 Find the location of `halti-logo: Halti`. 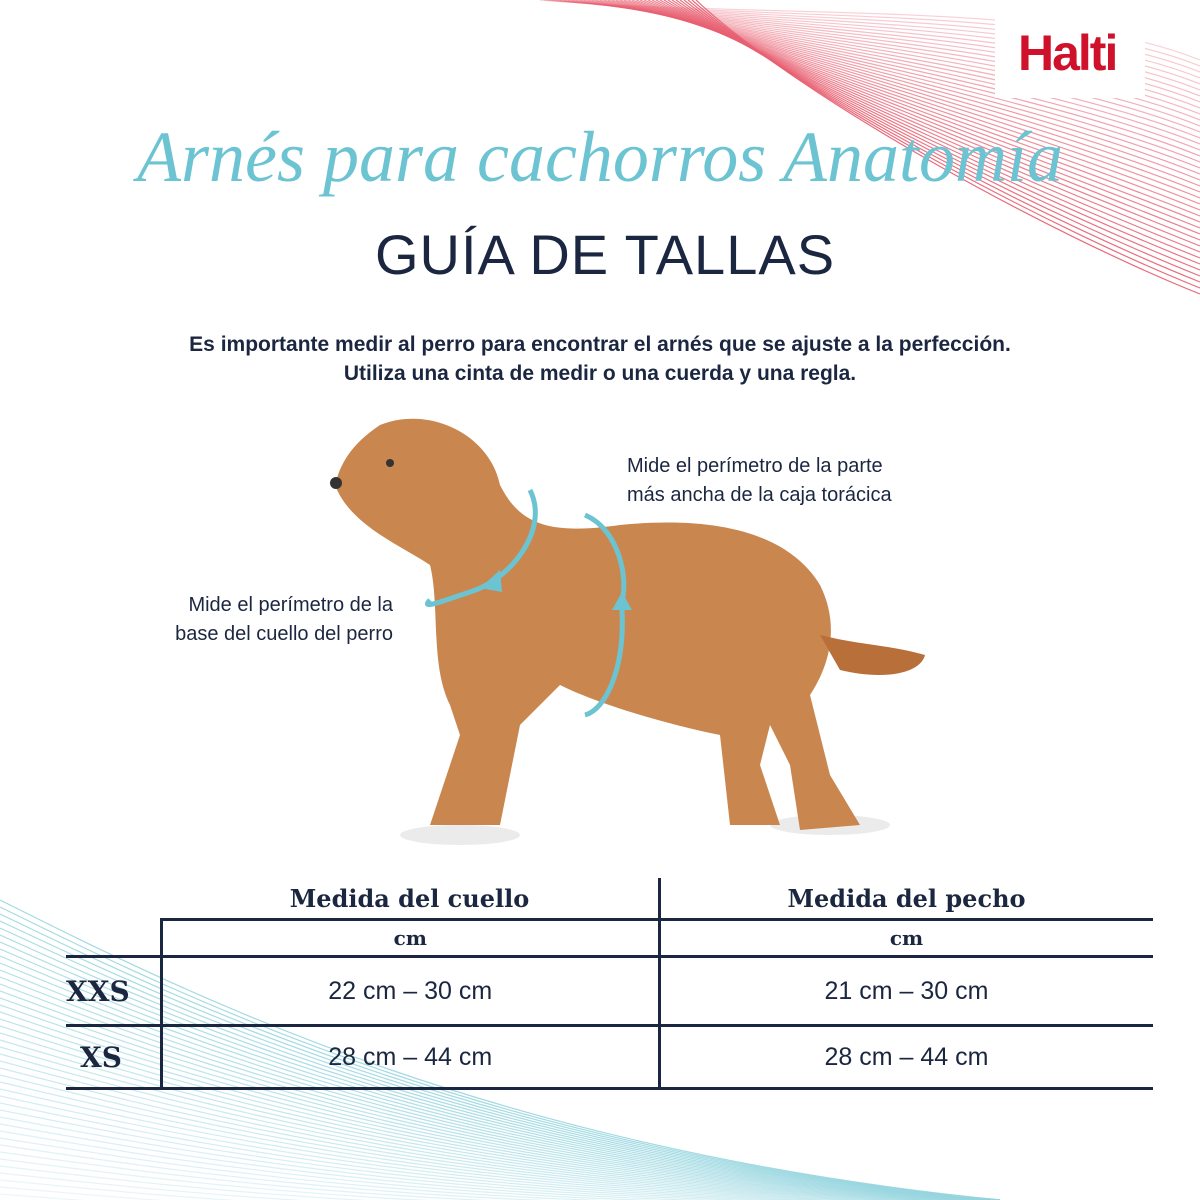

halti-logo: Halti is located at coordinates (1068, 53).